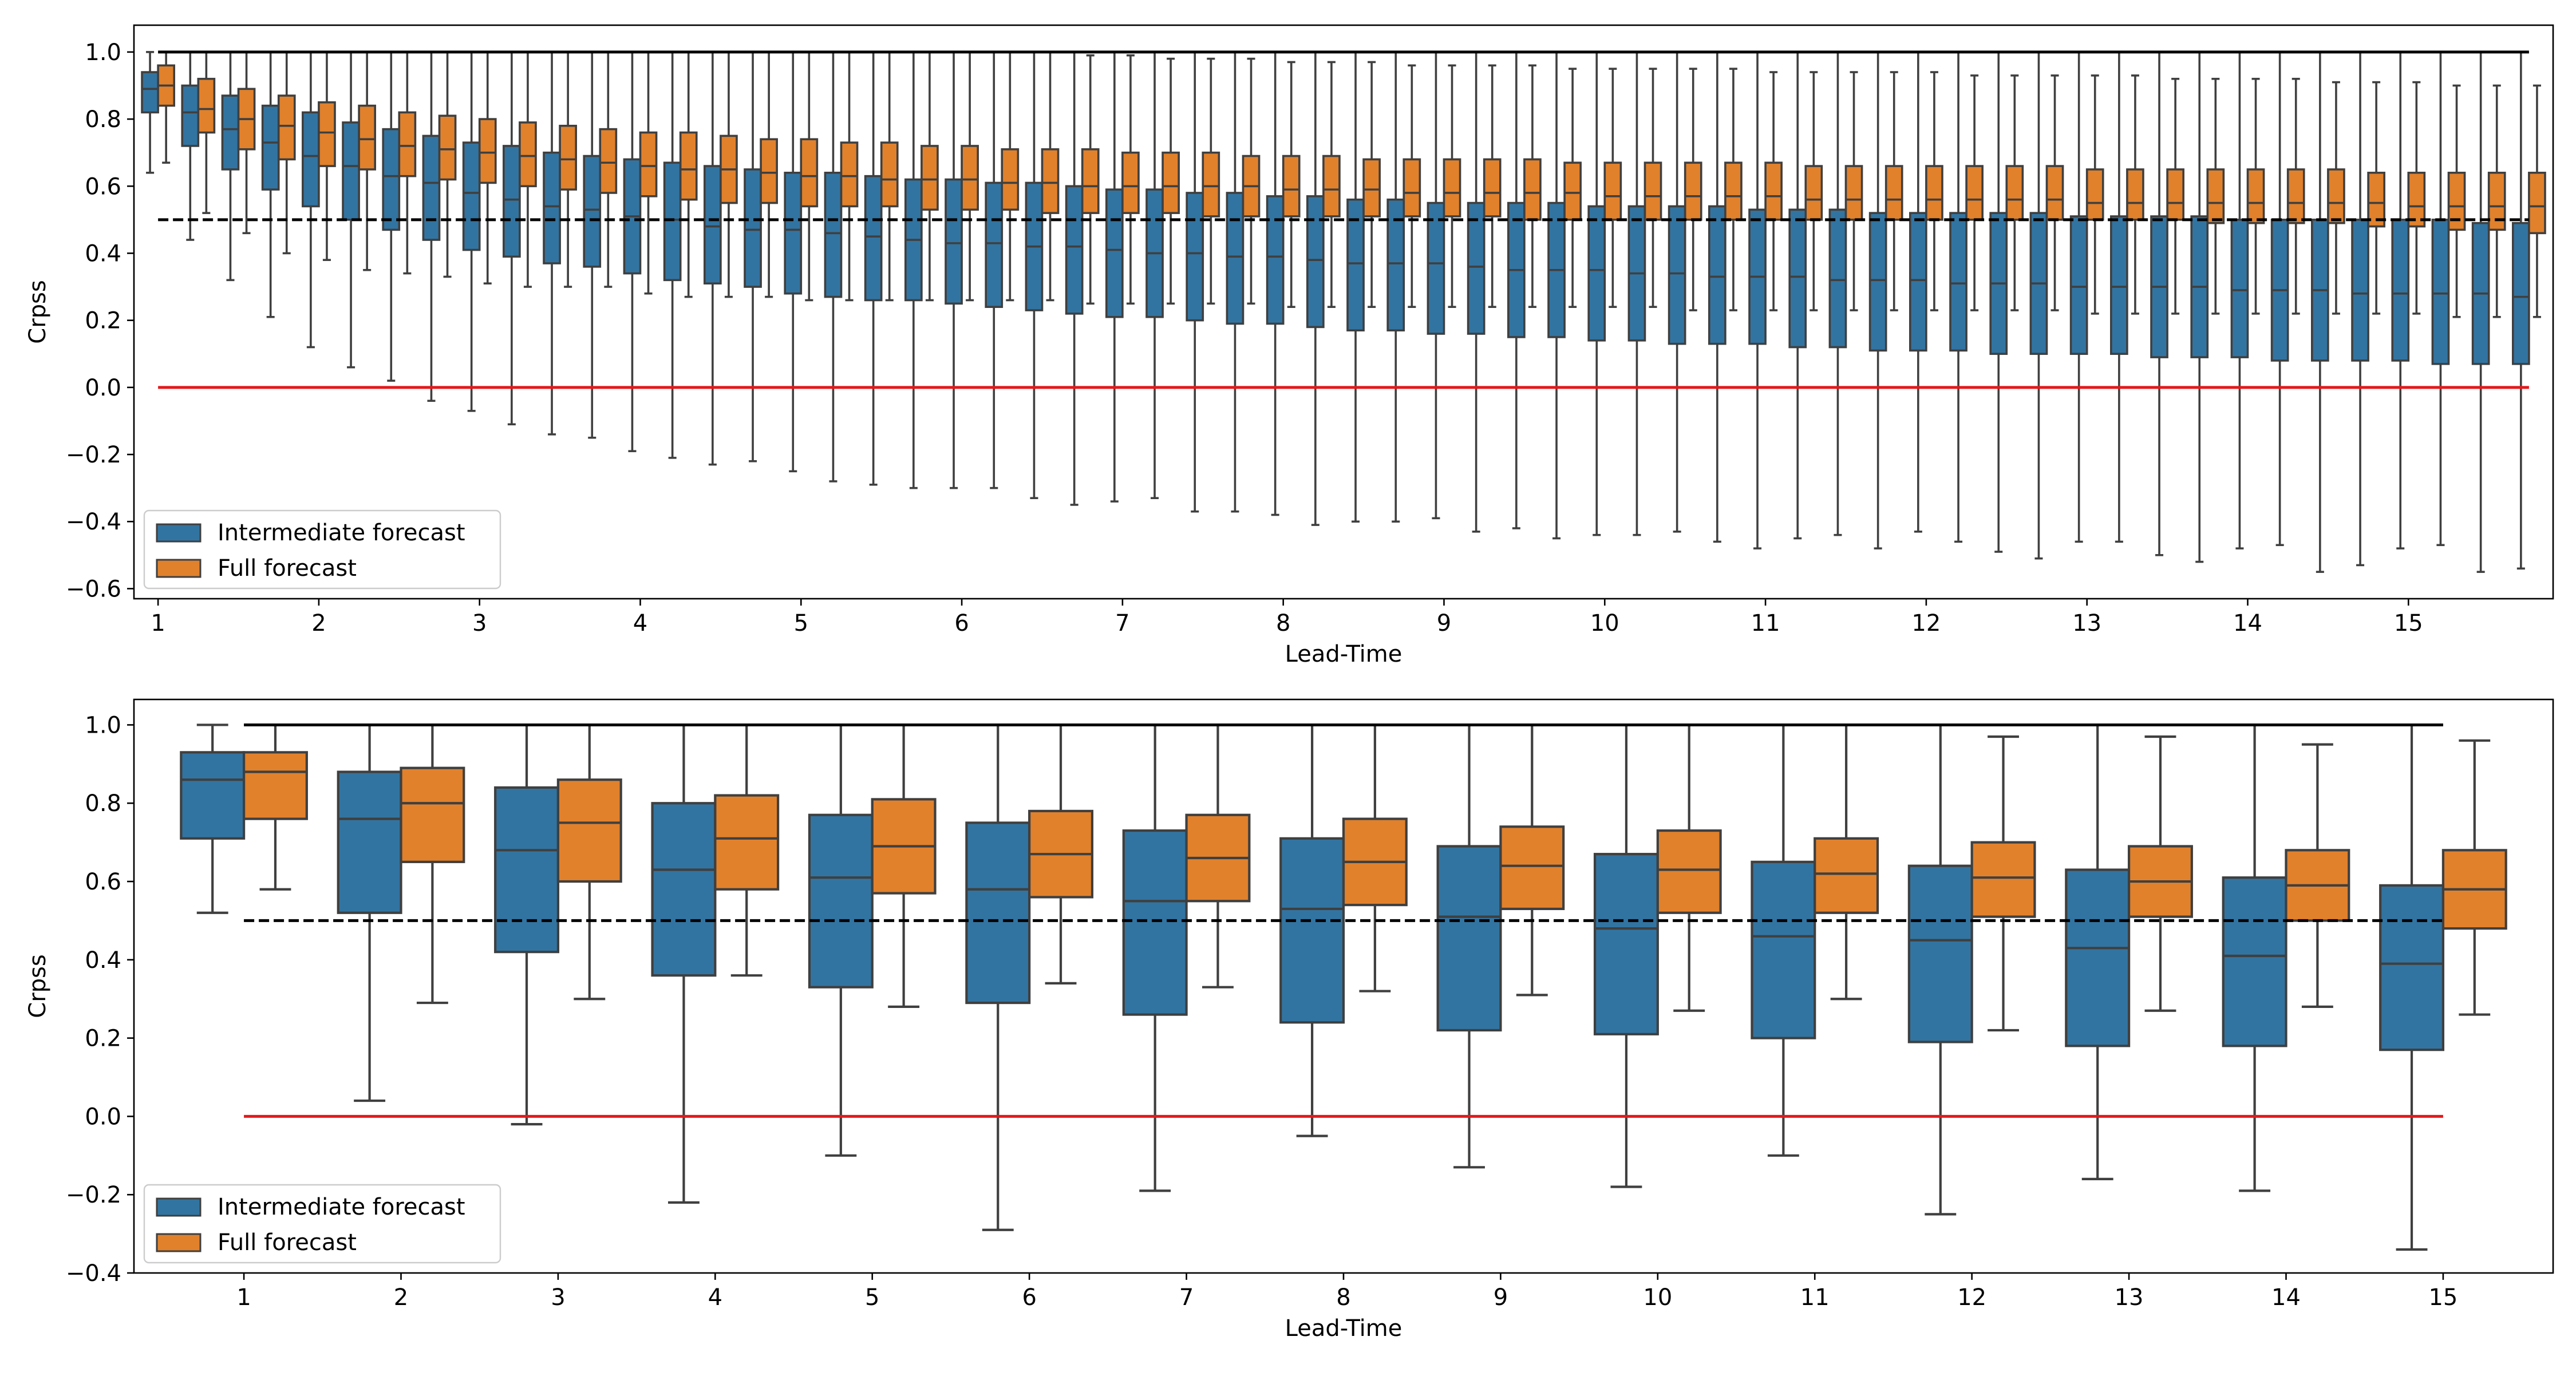  Describe the element at coordinates (1765, 623) in the screenshot. I see `x-tick-label: 11` at that location.